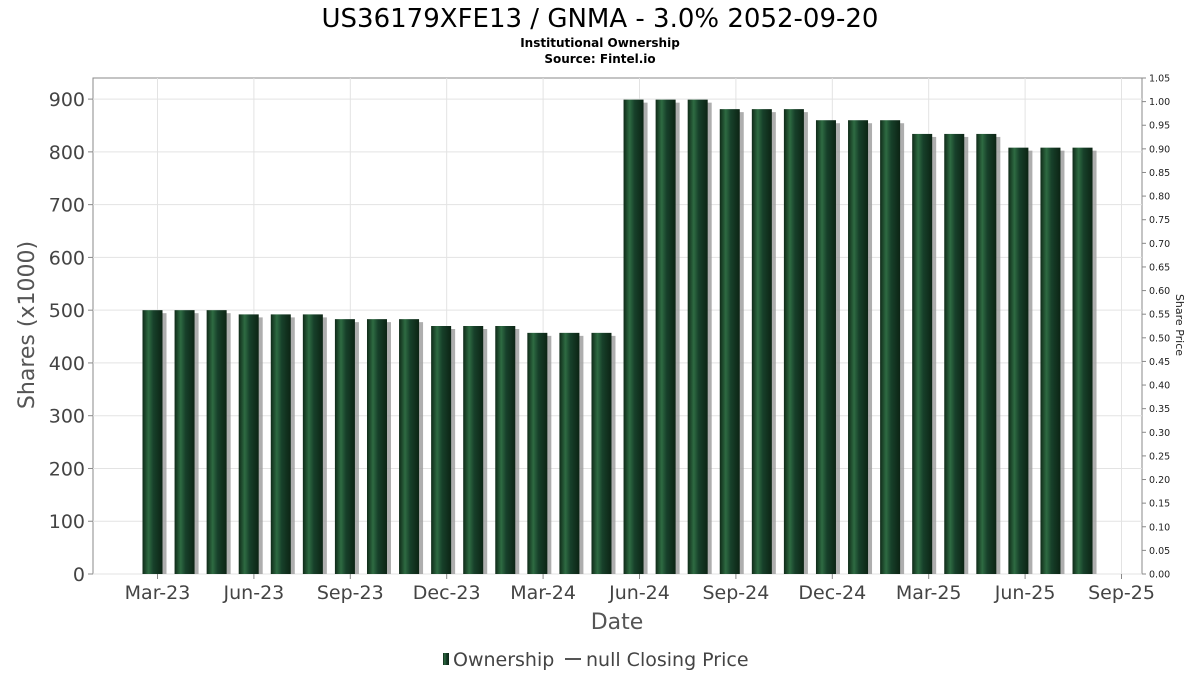  What do you see at coordinates (639, 593) in the screenshot?
I see `x-tick-label: Jun-24` at bounding box center [639, 593].